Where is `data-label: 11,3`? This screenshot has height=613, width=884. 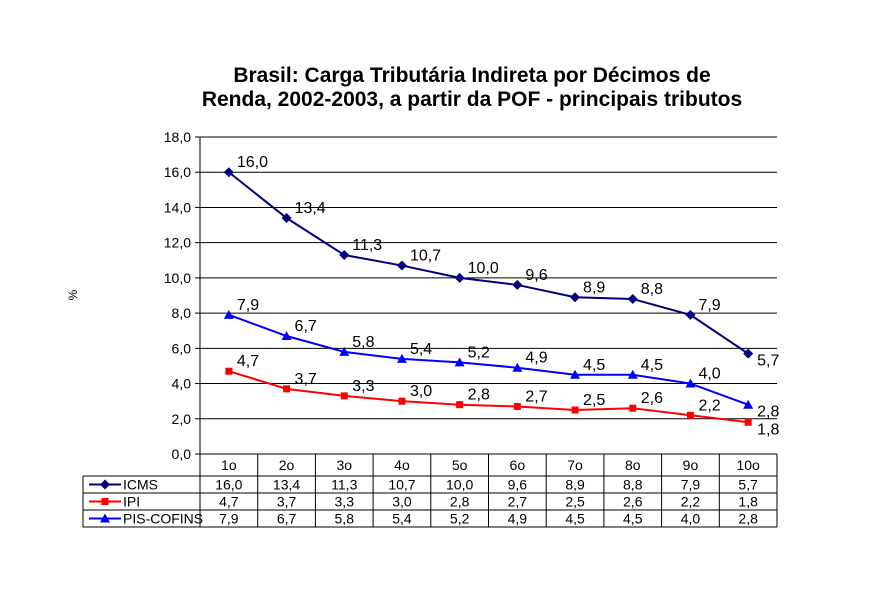 data-label: 11,3 is located at coordinates (367, 245).